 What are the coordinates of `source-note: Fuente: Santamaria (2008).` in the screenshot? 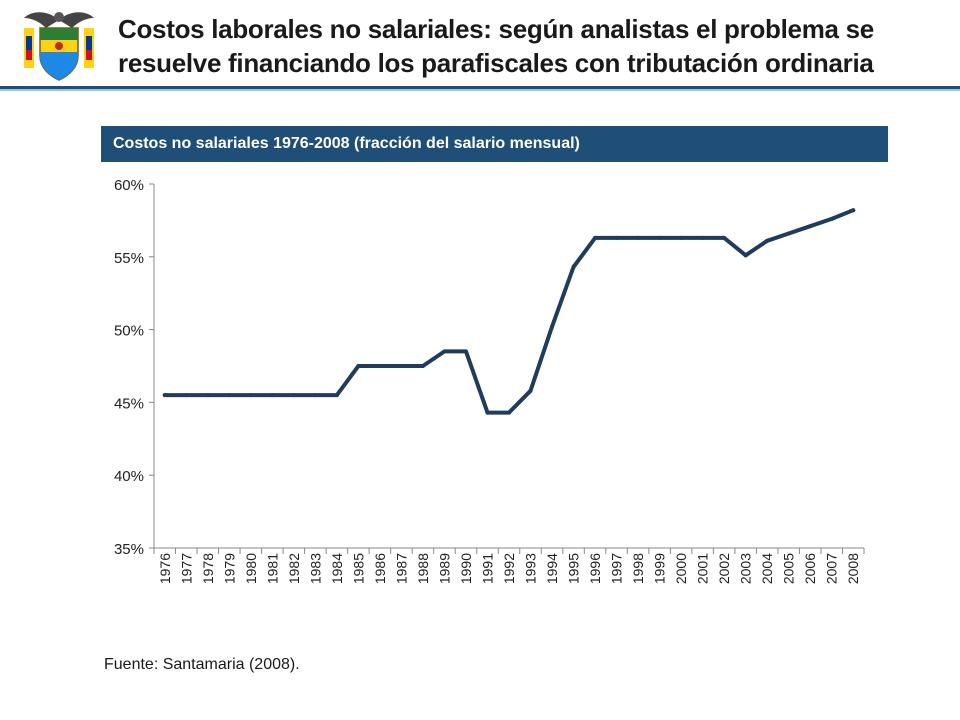 It's located at (202, 664).